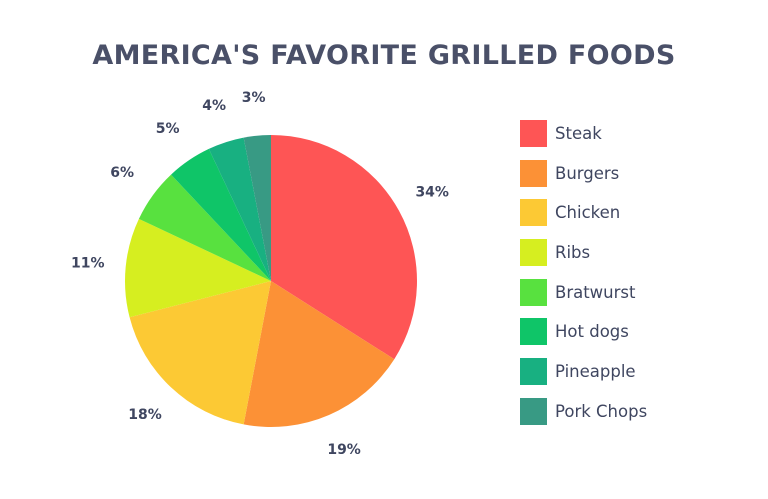 The image size is (768, 499). Describe the element at coordinates (200, 353) in the screenshot. I see `pie-slice-chicken` at that location.